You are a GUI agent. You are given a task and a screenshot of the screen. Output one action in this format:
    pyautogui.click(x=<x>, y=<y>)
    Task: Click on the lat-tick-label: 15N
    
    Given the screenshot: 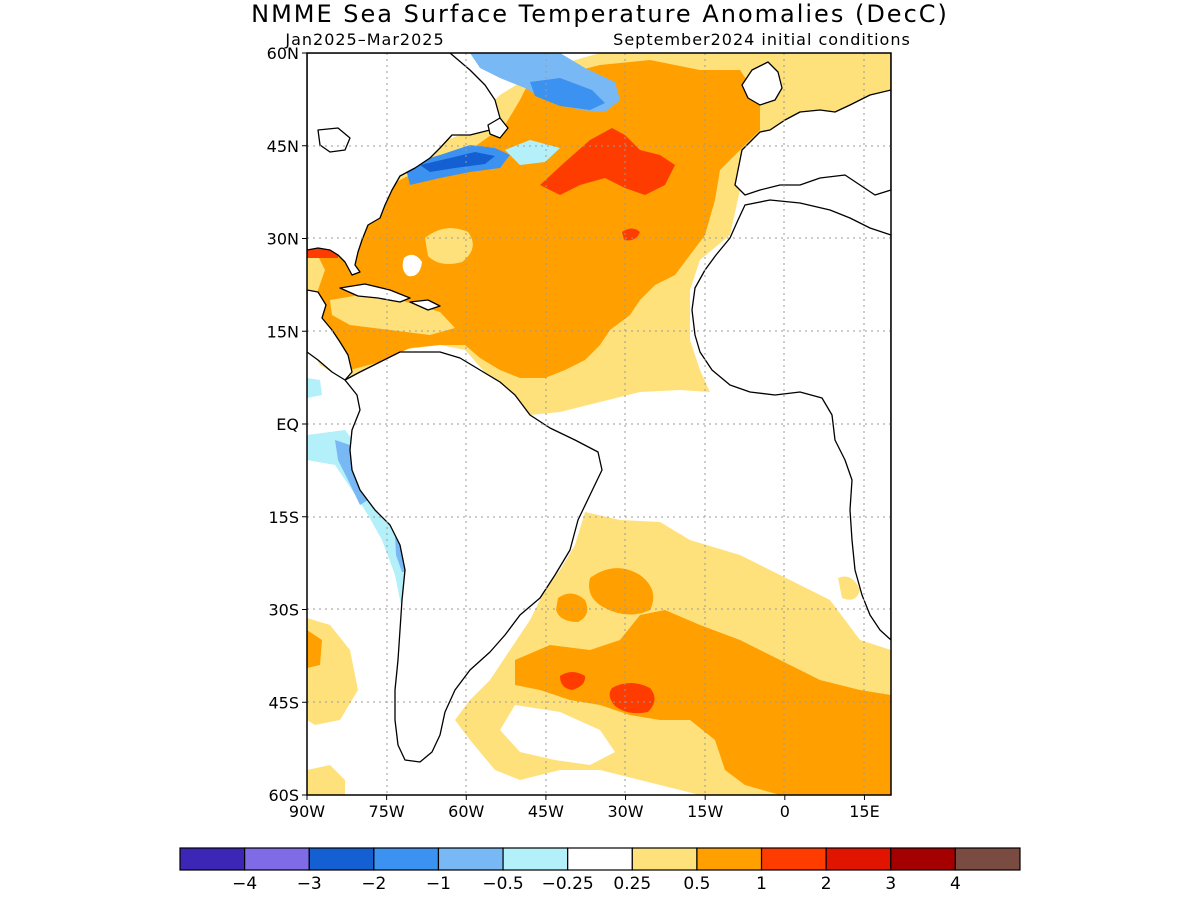 What is the action you would take?
    pyautogui.click(x=283, y=331)
    